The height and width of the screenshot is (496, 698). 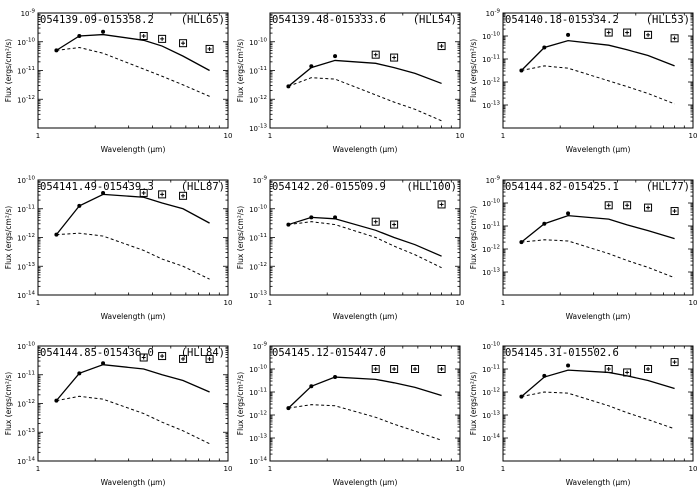 I want to click on source-id: 054145.12-015447.0, so click(x=329, y=353).